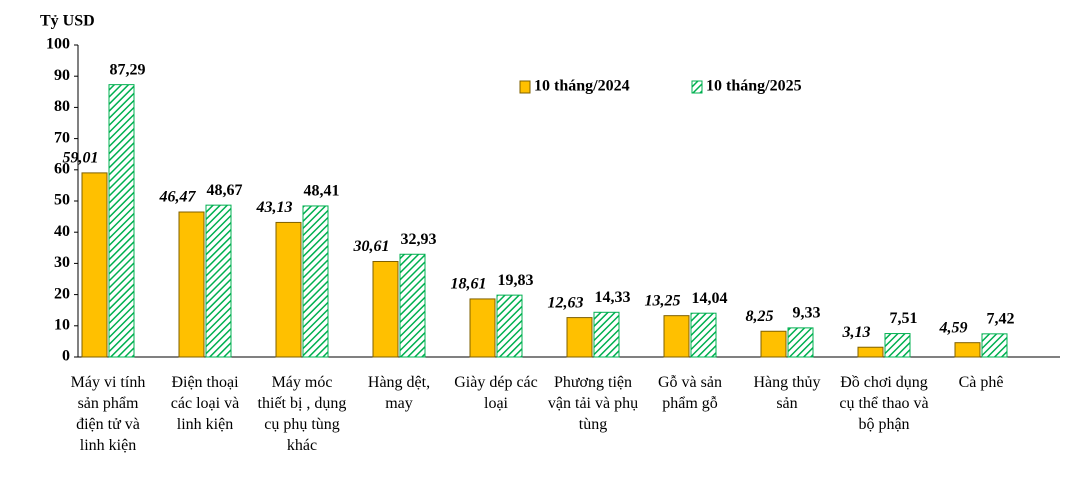  Describe the element at coordinates (593, 403) in the screenshot. I see `x-tick-label: Phương tiện vận tải và phụ tùng` at that location.